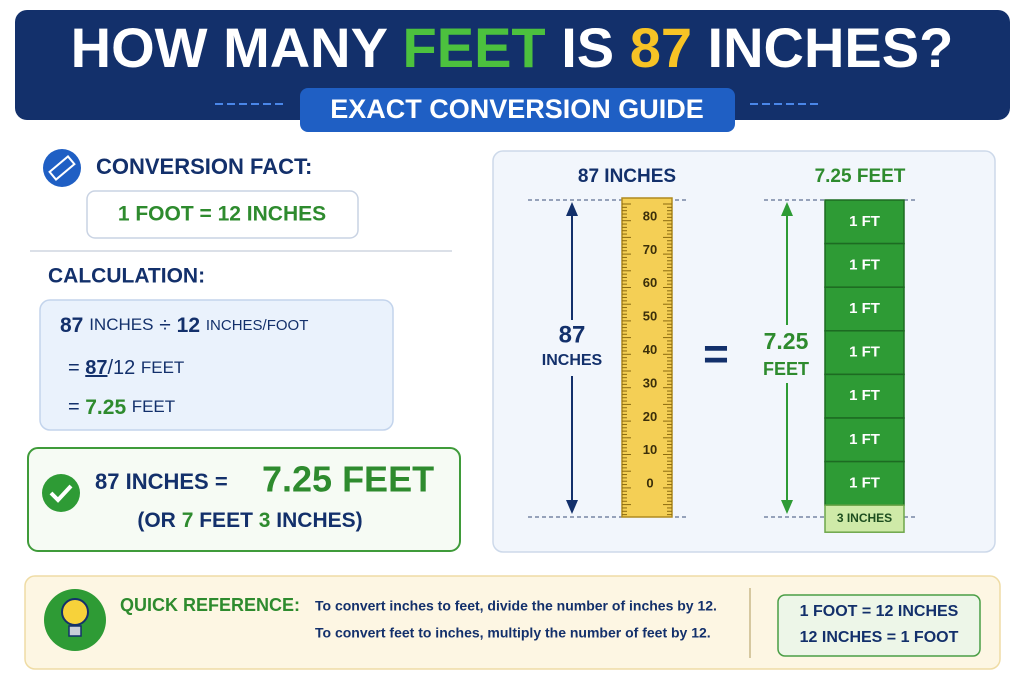 The image size is (1024, 683). Describe the element at coordinates (512, 622) in the screenshot. I see `quick-reference-box` at that location.